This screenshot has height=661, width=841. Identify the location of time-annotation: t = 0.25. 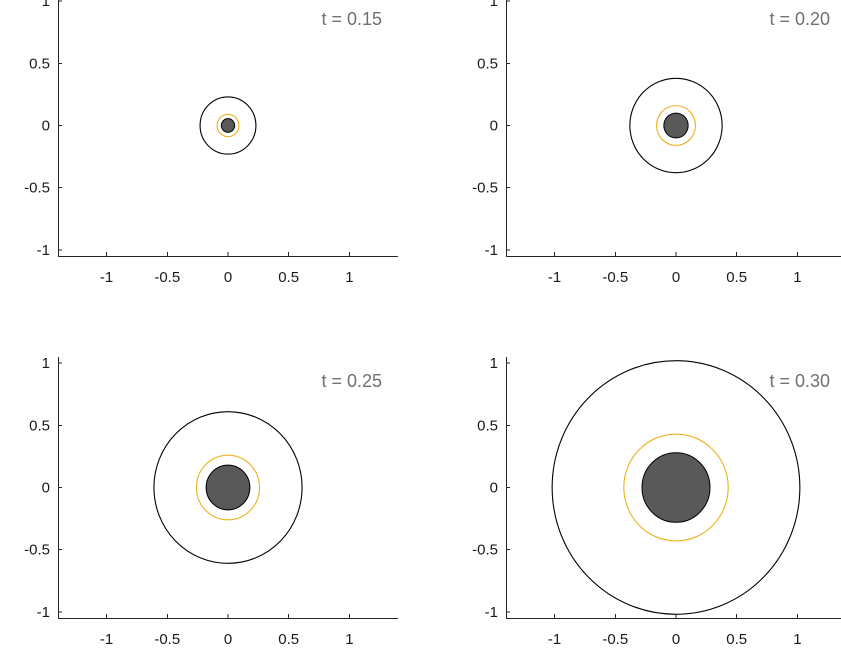
(351, 381).